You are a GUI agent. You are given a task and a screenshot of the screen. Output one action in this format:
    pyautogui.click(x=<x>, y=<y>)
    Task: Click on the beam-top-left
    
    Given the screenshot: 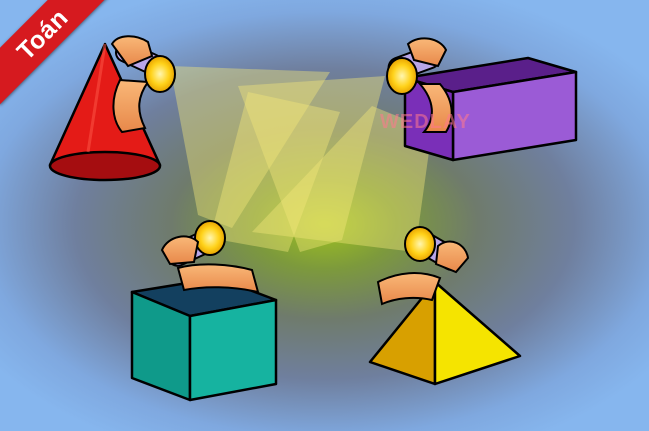 What is the action you would take?
    pyautogui.click(x=250, y=147)
    